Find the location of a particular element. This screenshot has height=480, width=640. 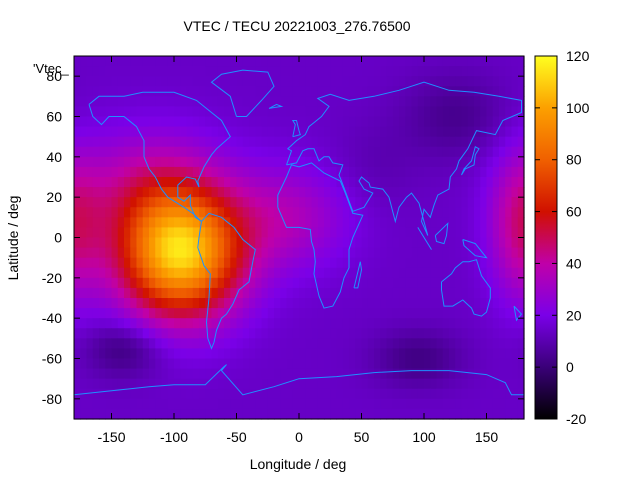

y-tick-label: 80 is located at coordinates (54, 76).